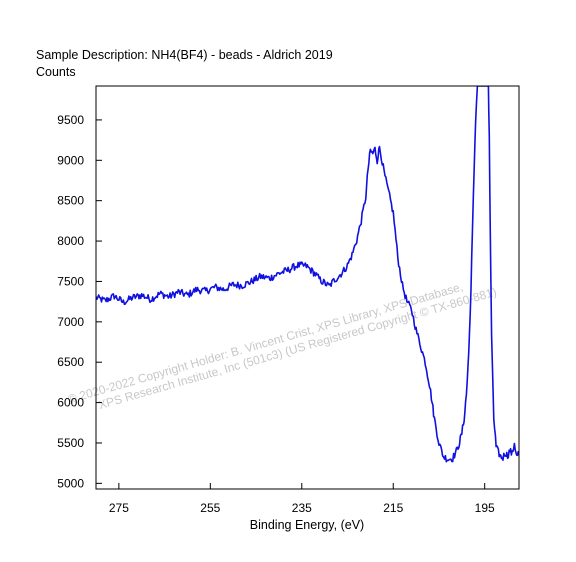  Describe the element at coordinates (70, 483) in the screenshot. I see `y-tick-label: 5000` at that location.